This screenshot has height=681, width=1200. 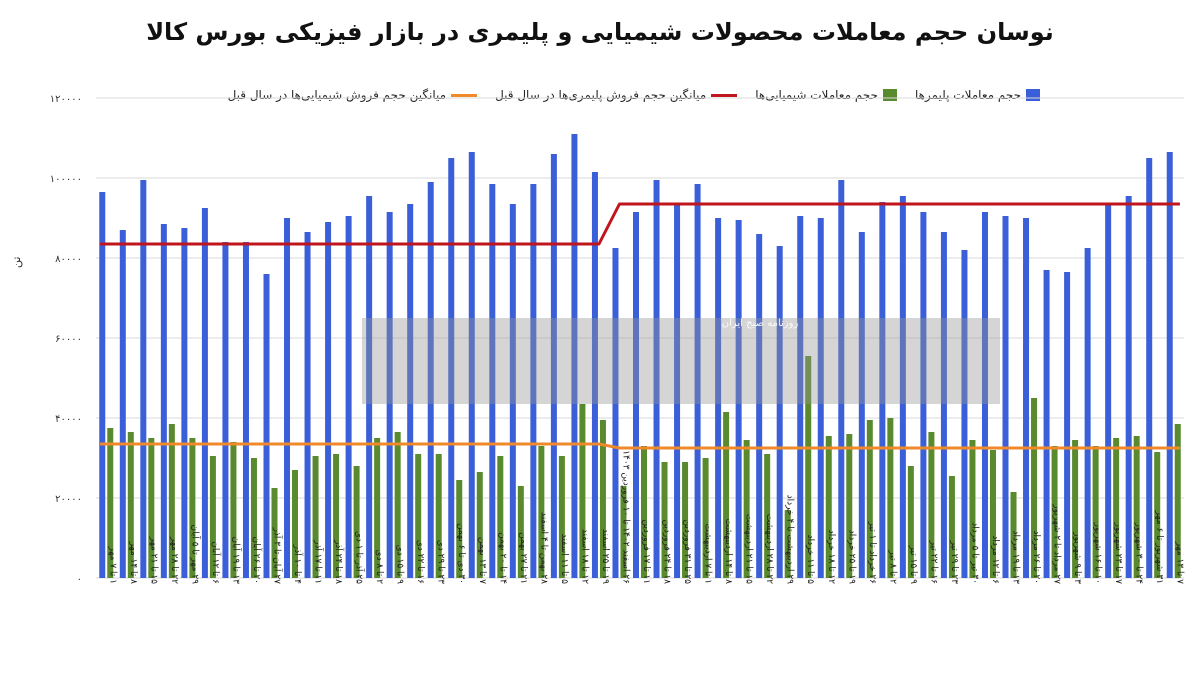 I want to click on x-tick-label-36: ۱۹ تا ۲۵ خرداد, so click(x=851, y=557).